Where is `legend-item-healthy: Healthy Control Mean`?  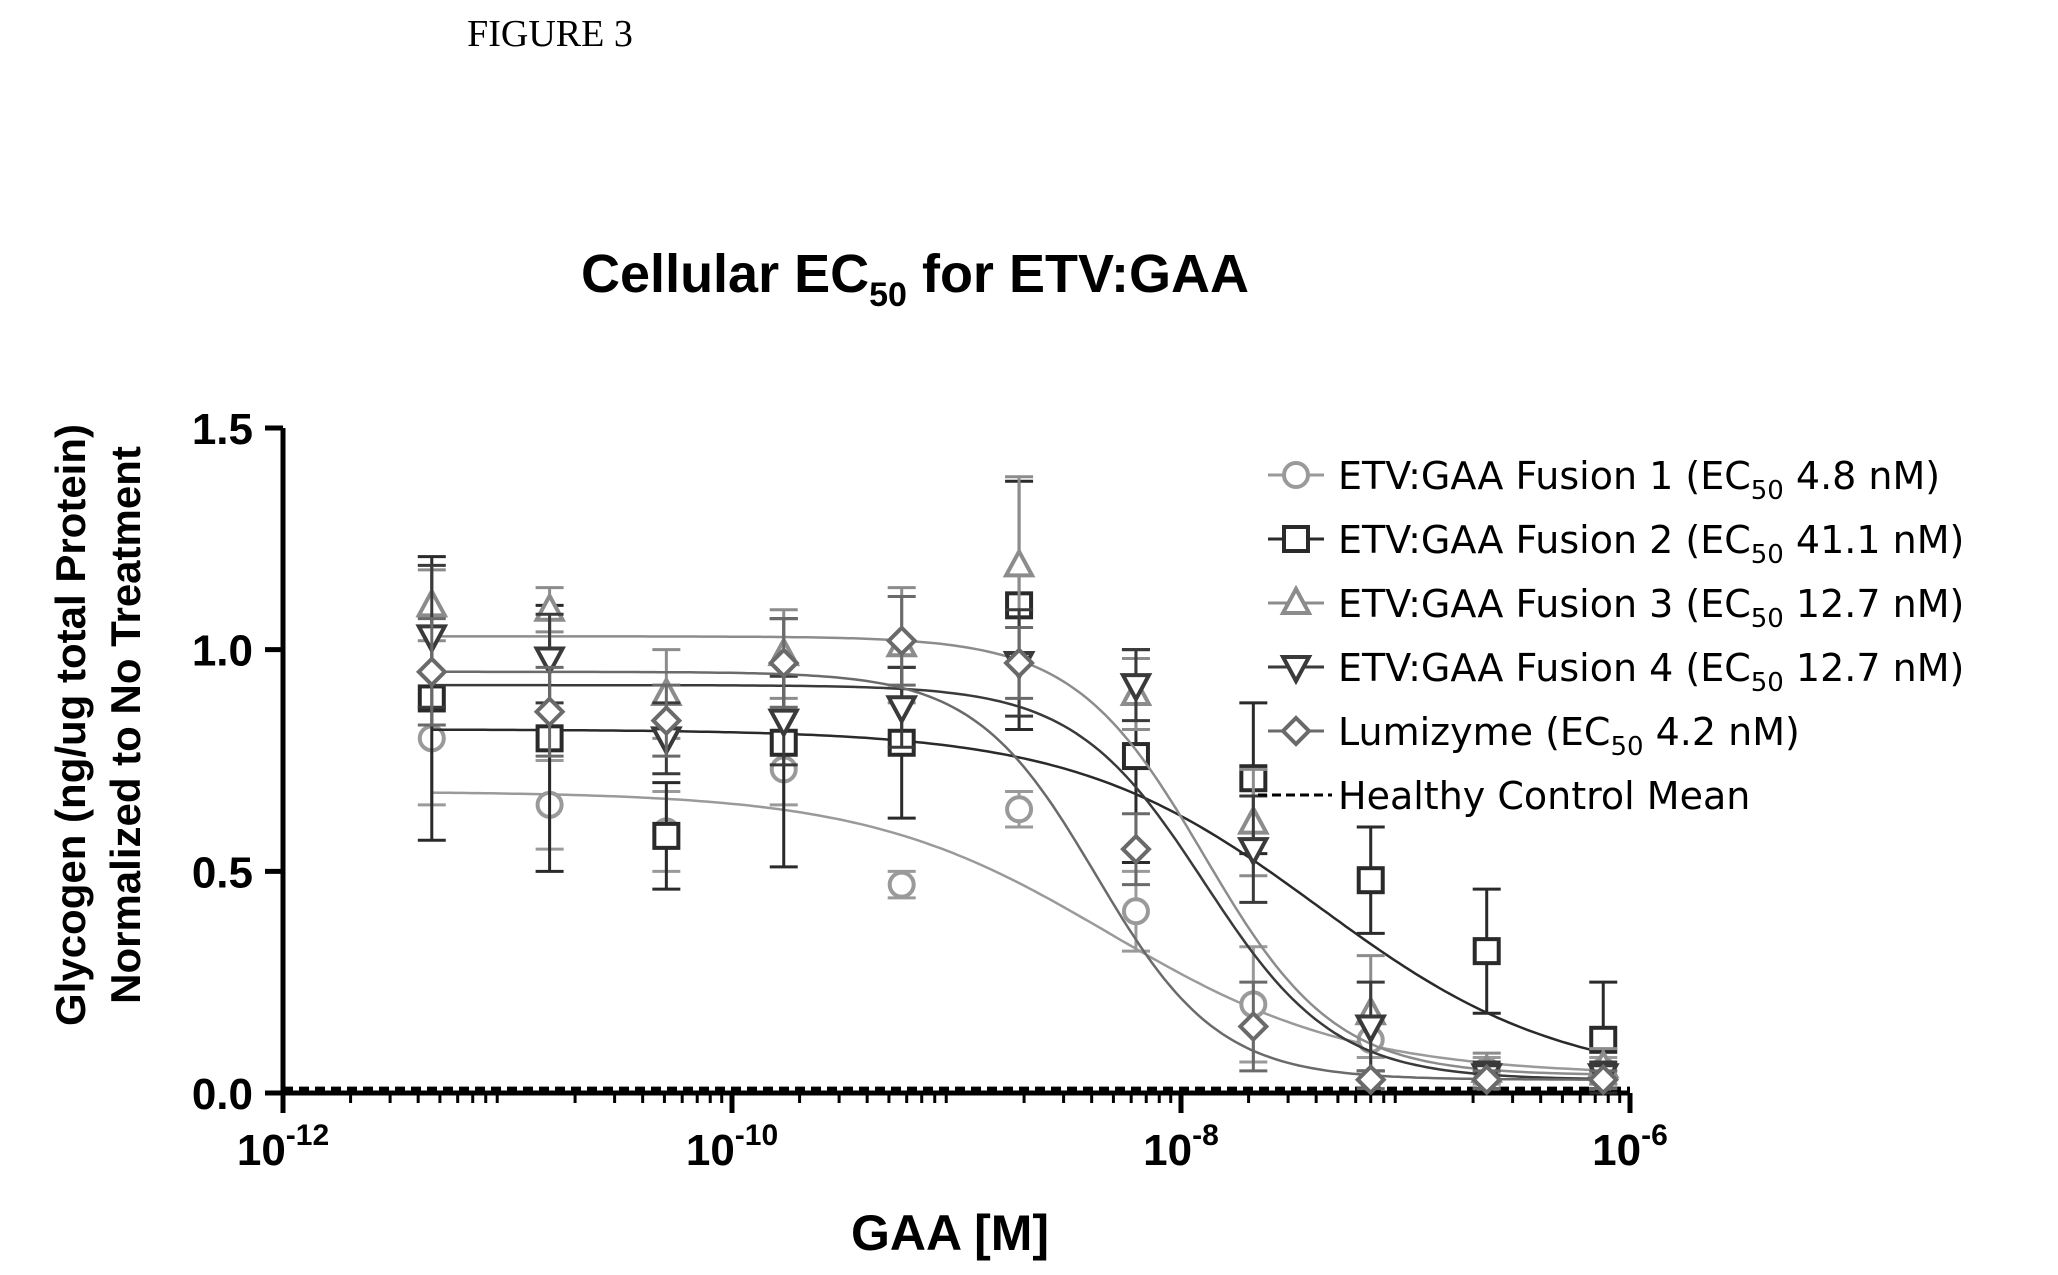 legend-item-healthy: Healthy Control Mean is located at coordinates (1504, 796).